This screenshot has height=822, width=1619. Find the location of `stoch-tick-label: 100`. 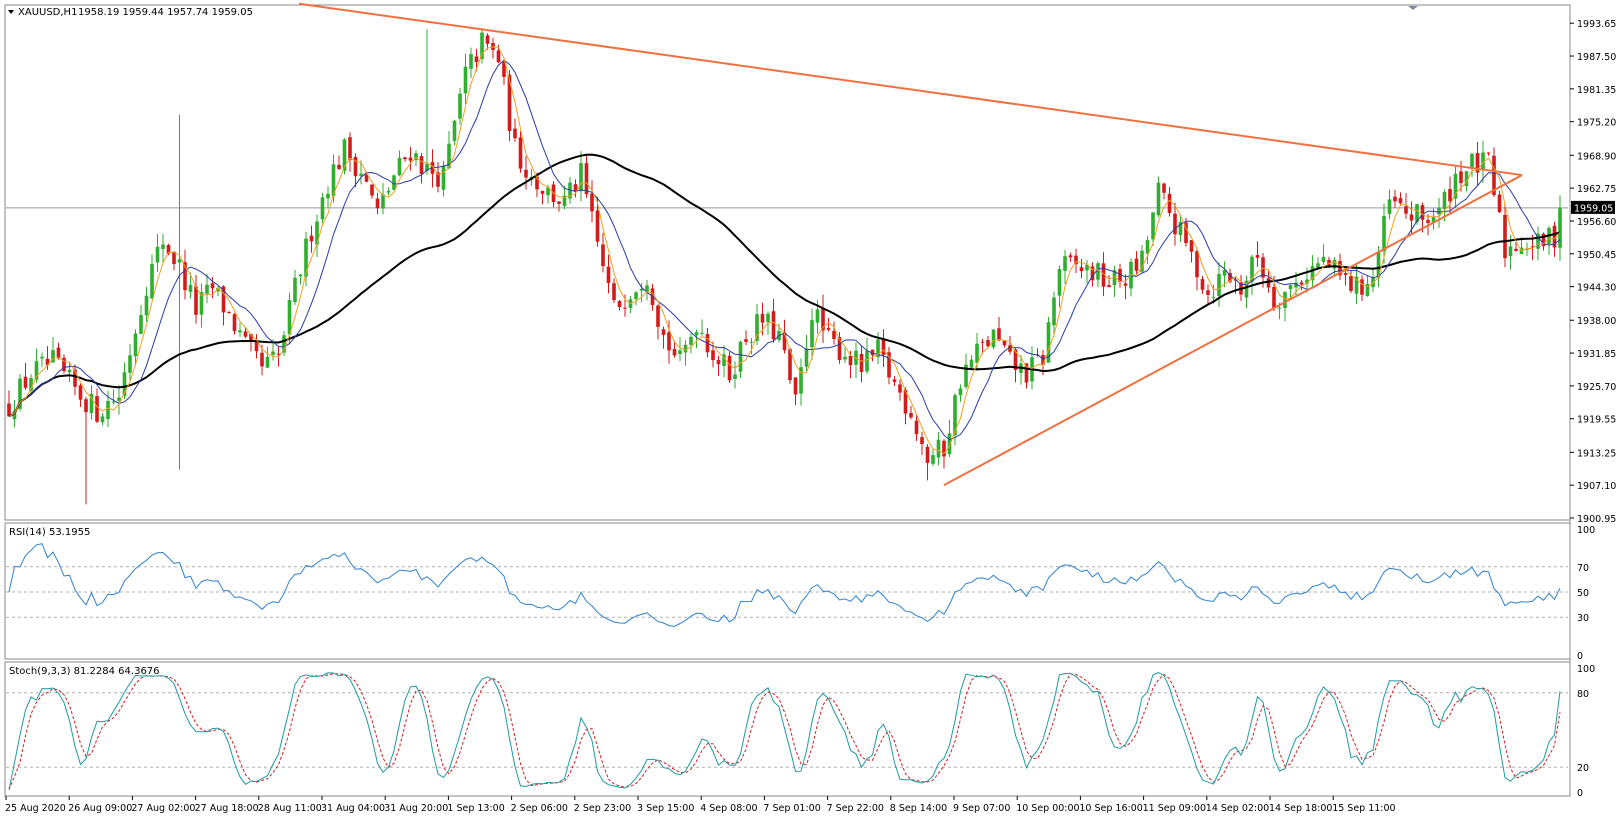

stoch-tick-label: 100 is located at coordinates (1586, 669).